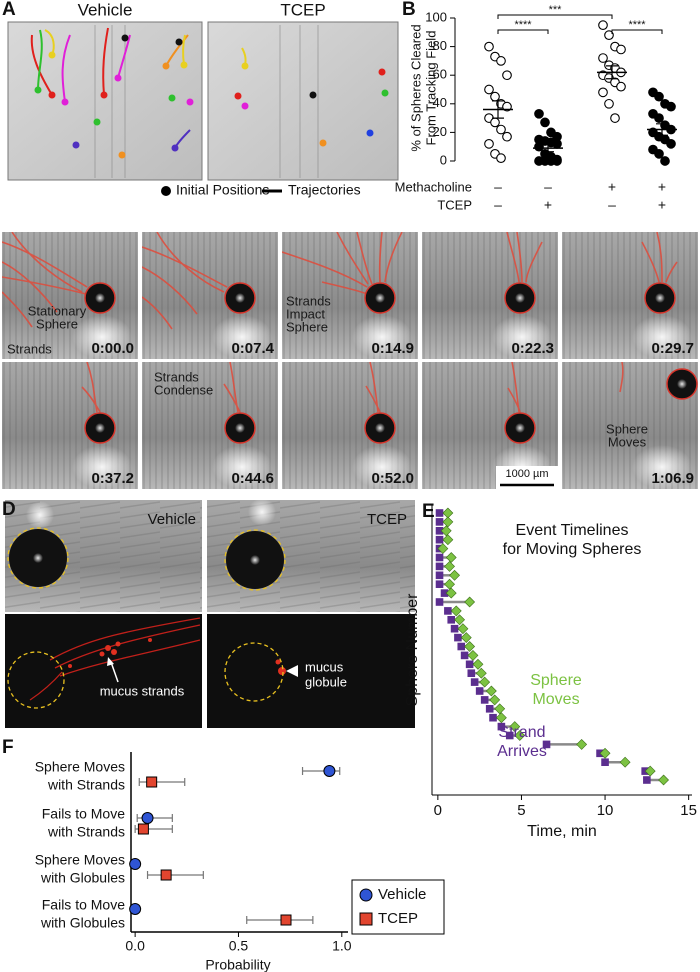 This screenshot has width=700, height=972. What do you see at coordinates (86, 785) in the screenshot?
I see `category-label: with Strands` at bounding box center [86, 785].